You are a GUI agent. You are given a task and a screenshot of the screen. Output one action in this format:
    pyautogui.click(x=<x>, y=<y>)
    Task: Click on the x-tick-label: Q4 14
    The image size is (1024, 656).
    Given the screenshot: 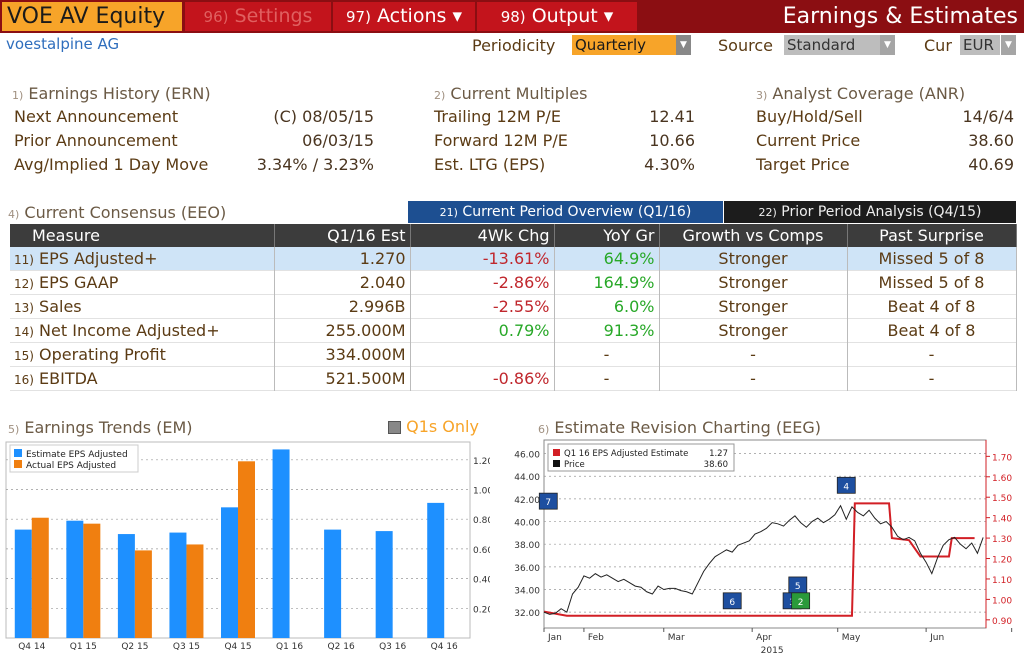 What is the action you would take?
    pyautogui.click(x=31, y=647)
    